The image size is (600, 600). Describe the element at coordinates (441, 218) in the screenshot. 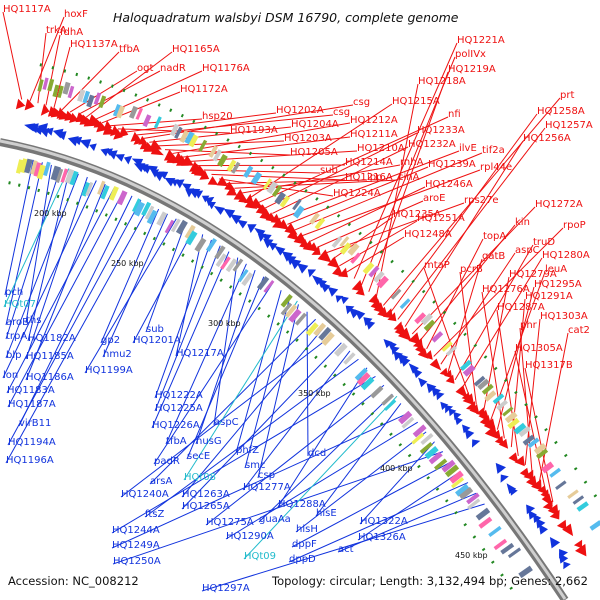

I see `gene-label: HQ1251A` at that location.